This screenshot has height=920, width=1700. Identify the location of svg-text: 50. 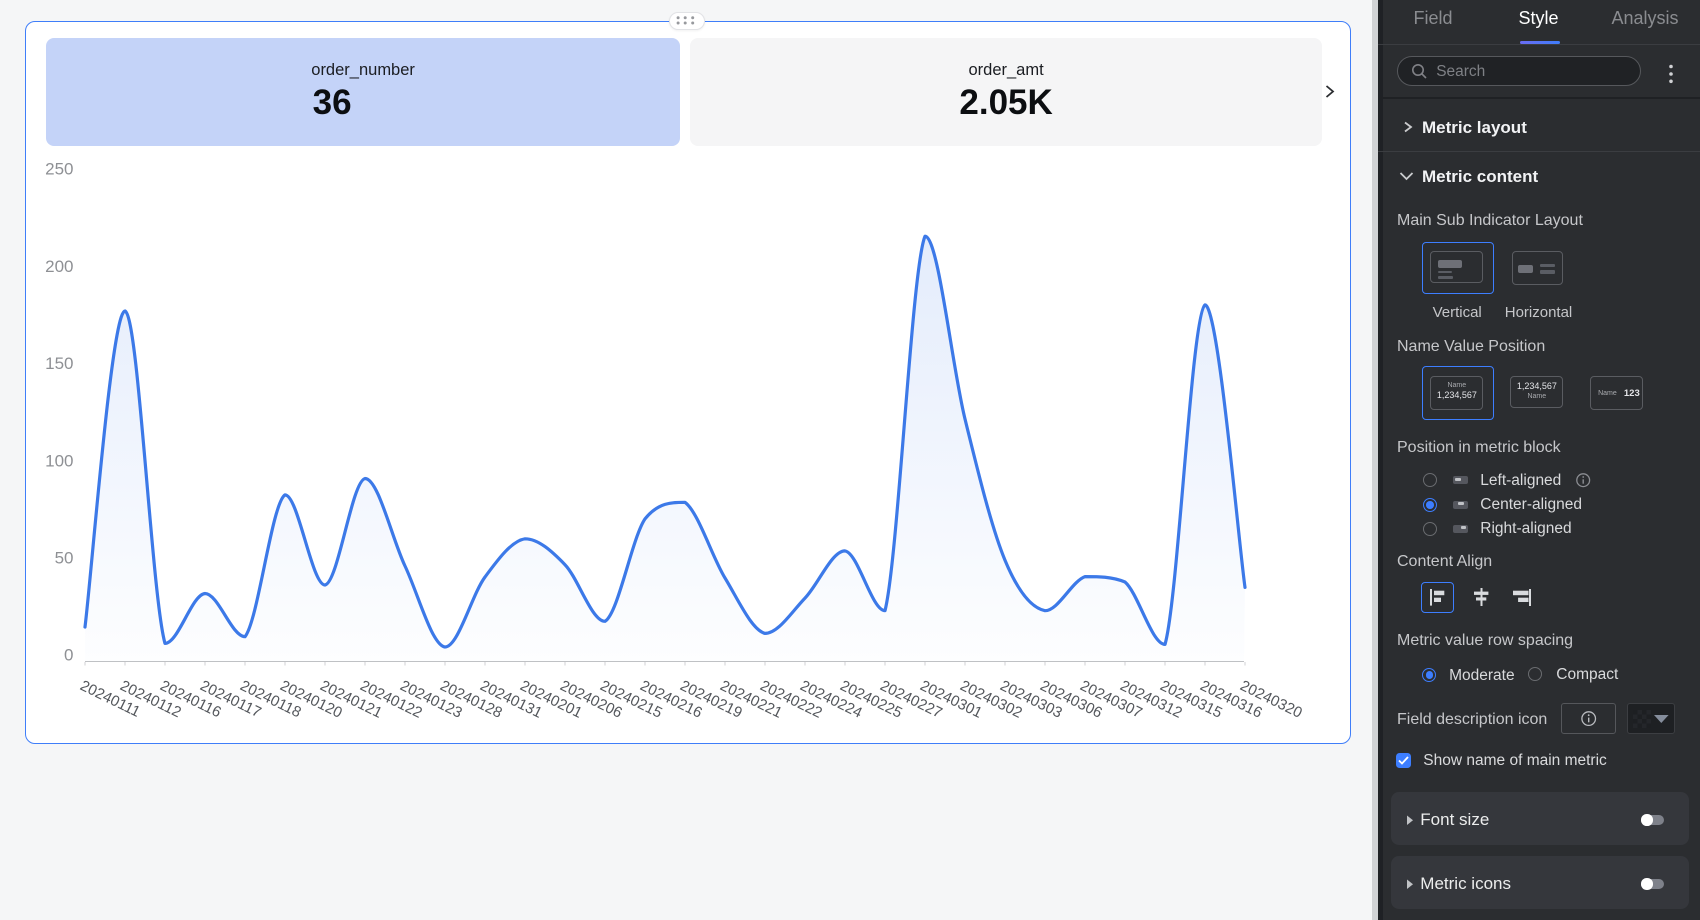
(64, 558).